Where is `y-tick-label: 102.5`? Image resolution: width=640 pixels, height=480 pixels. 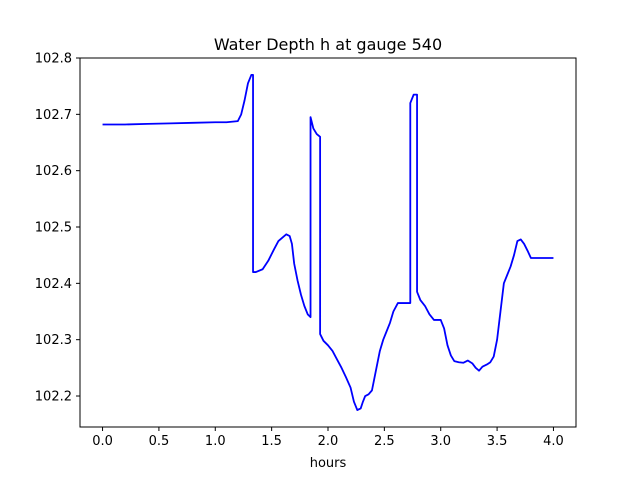
y-tick-label: 102.5 is located at coordinates (53, 228).